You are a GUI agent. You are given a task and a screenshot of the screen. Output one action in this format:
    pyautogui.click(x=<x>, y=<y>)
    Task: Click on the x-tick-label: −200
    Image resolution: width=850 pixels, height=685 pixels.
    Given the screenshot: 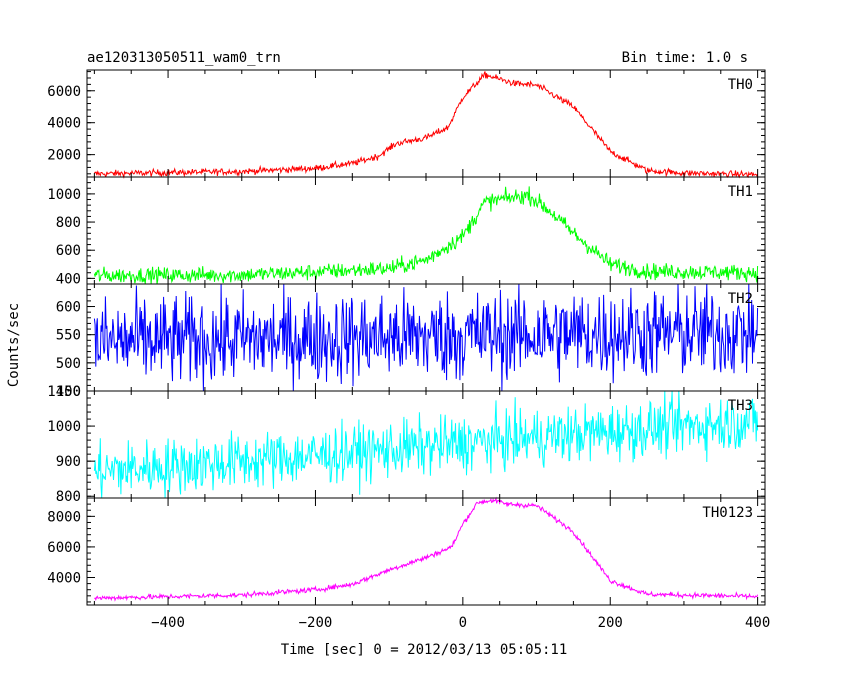 What is the action you would take?
    pyautogui.click(x=316, y=623)
    